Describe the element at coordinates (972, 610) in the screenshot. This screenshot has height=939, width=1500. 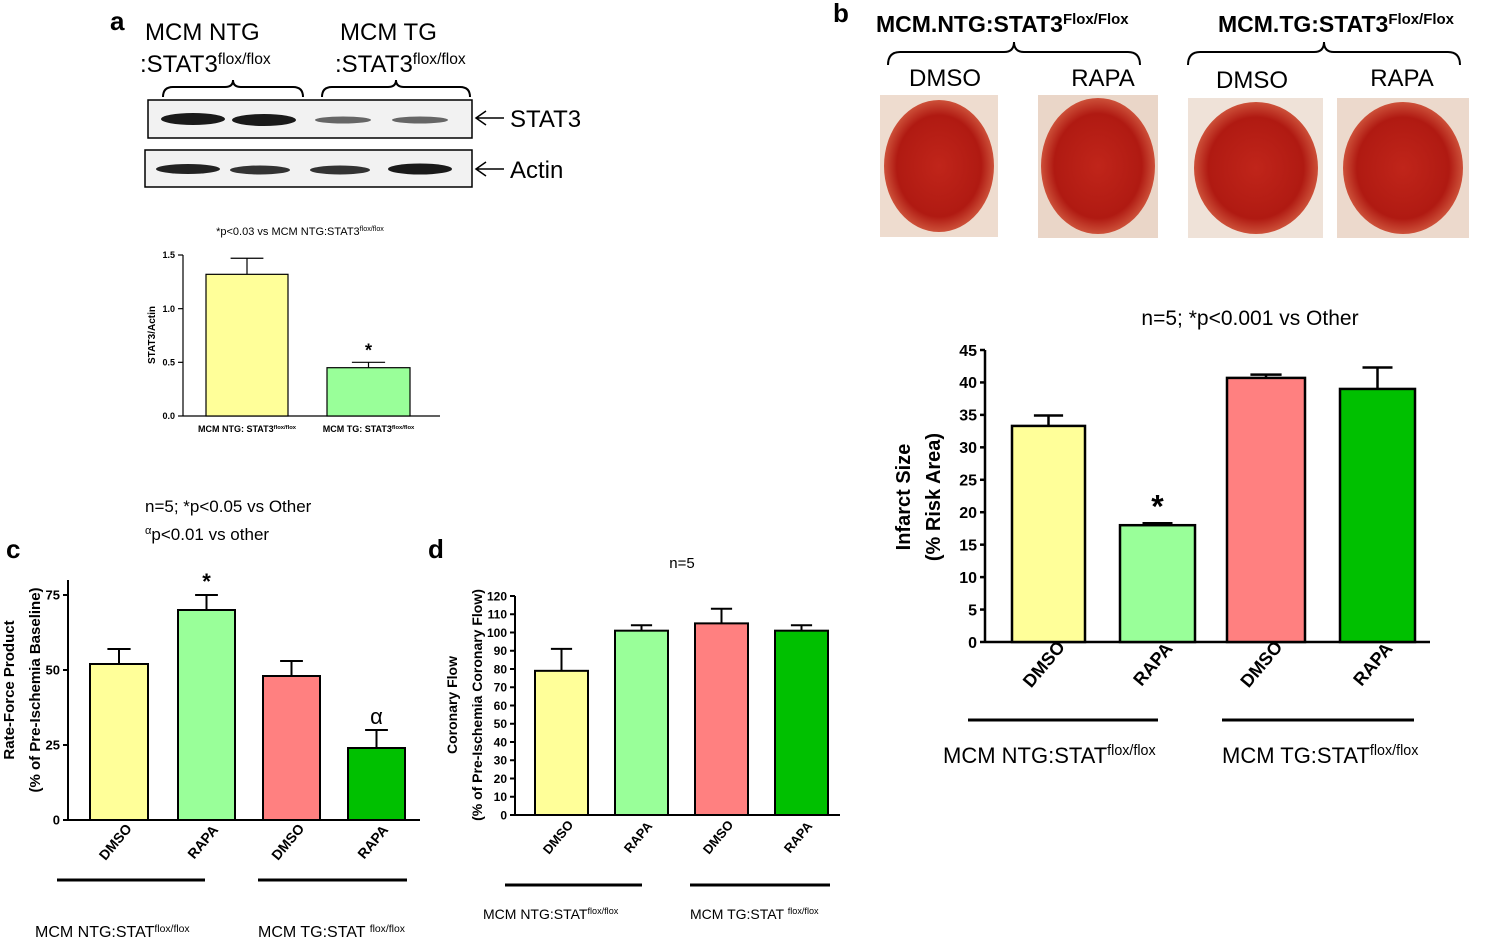
I see `y-tick-label: 5` at that location.